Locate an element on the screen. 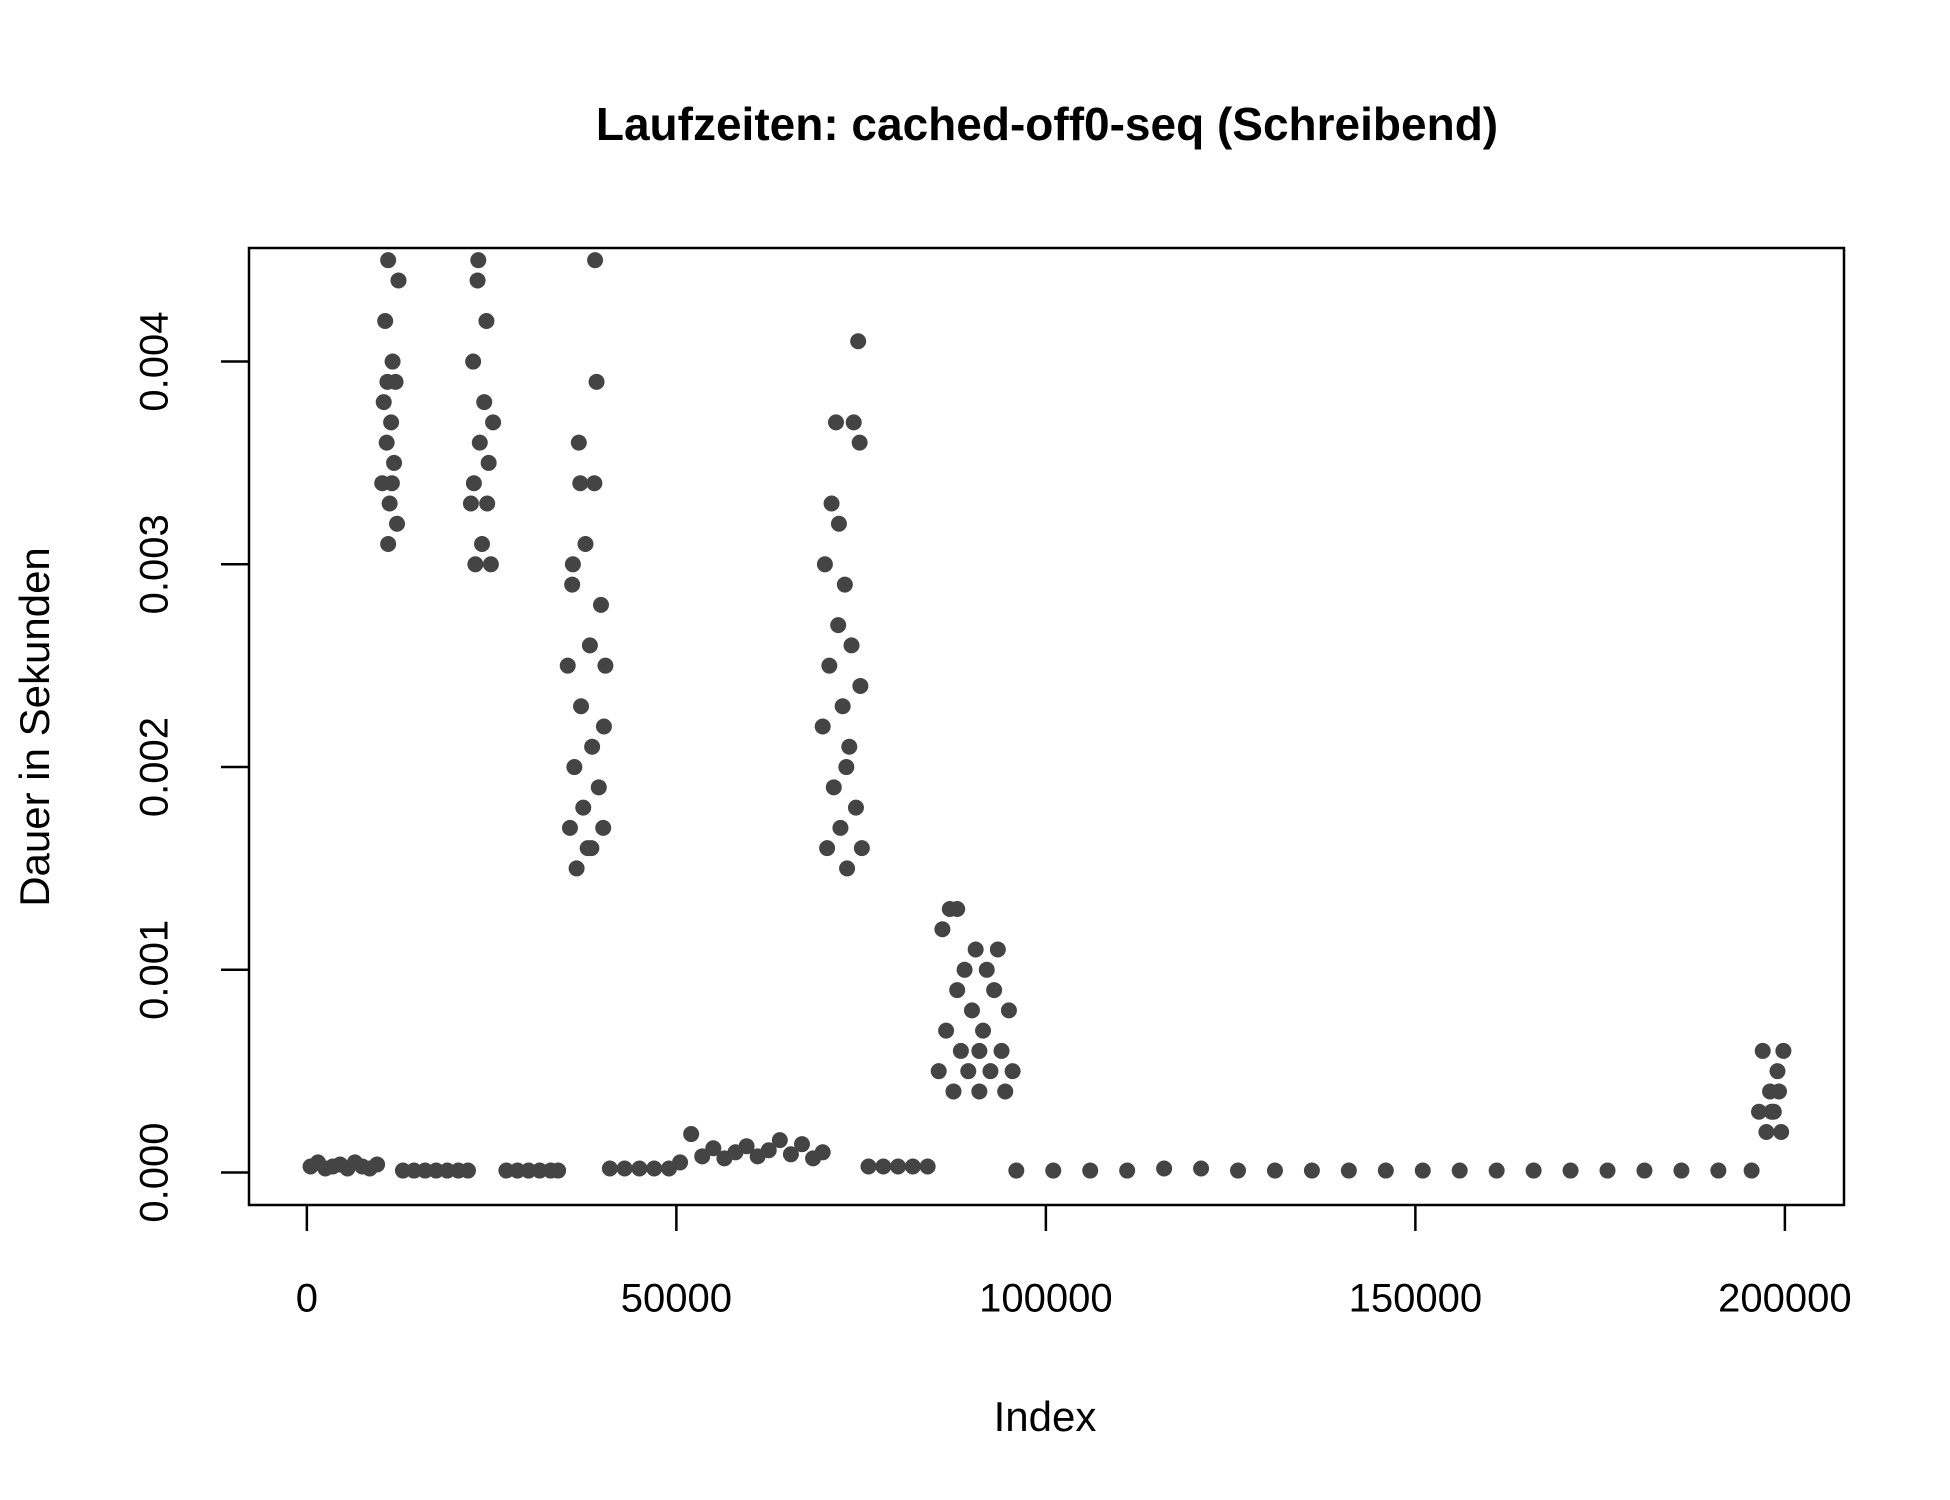  y-tick-label: 0.000 is located at coordinates (155, 1173).